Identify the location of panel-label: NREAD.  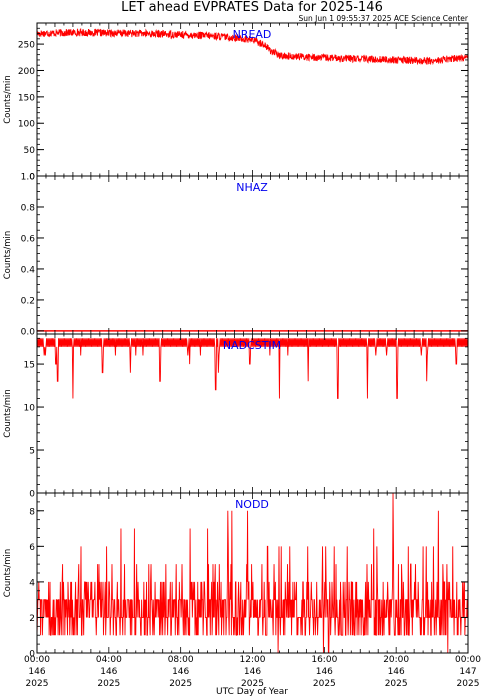
(252, 34).